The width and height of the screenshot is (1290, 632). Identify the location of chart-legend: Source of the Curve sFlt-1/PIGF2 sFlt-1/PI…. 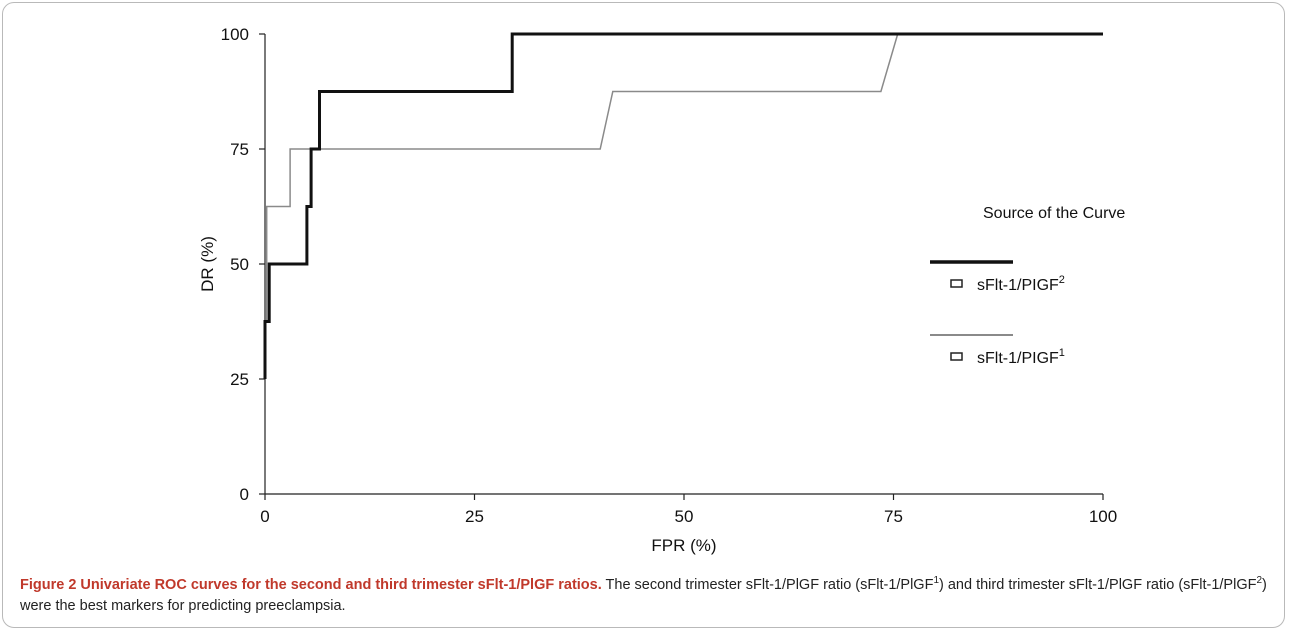
(1027, 286).